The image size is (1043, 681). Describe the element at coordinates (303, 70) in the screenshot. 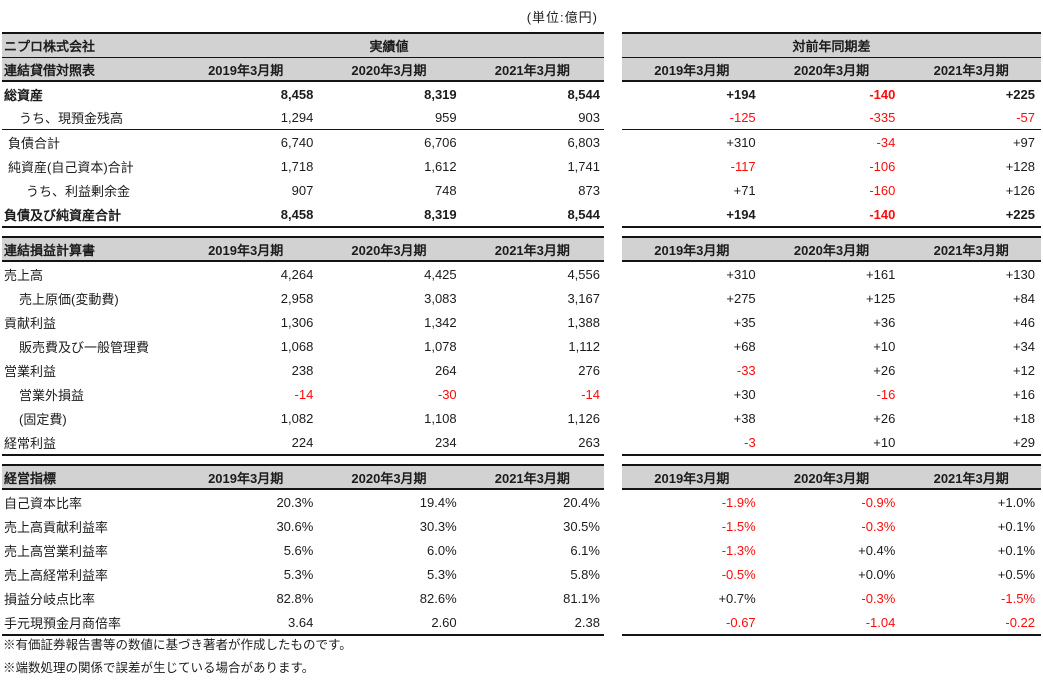

I see `header-row: 連結貸借対照表 2019年3月期 2020年3月期 2021年3月期` at that location.